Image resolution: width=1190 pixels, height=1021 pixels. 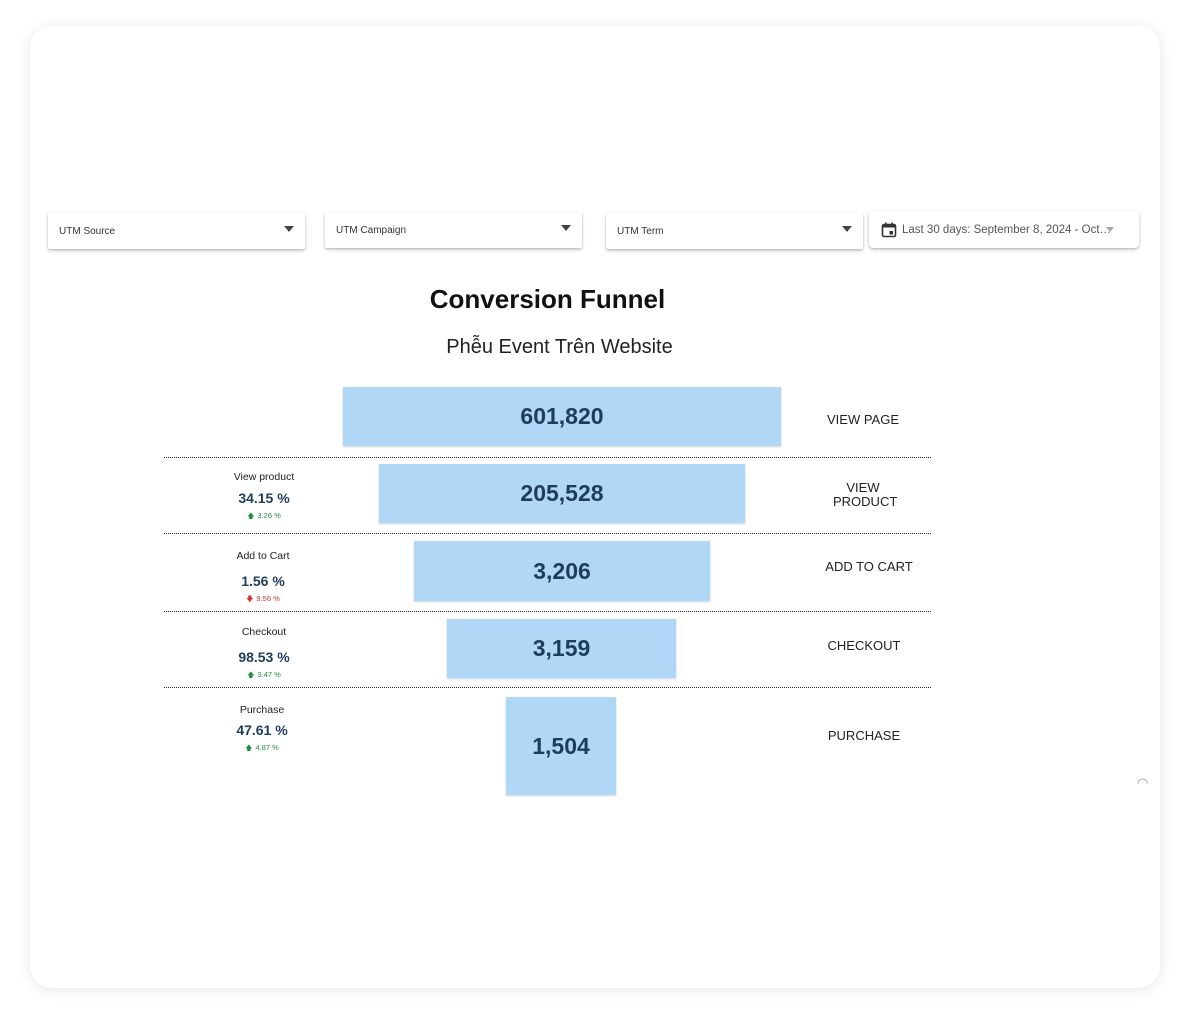 What do you see at coordinates (250, 599) in the screenshot?
I see `arrow-down-icon: 🡇` at bounding box center [250, 599].